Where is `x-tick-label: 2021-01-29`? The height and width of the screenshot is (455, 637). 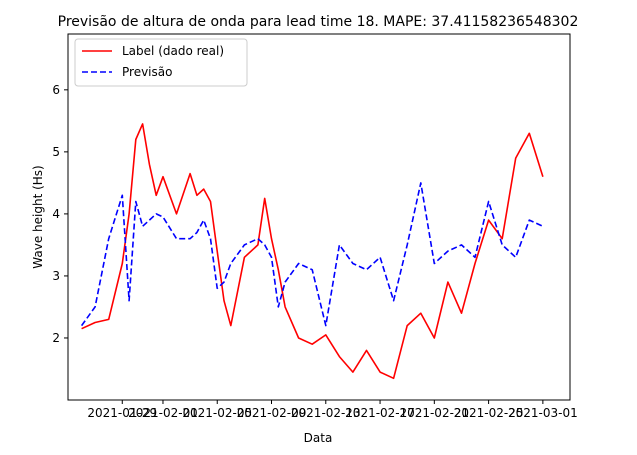 x-tick-label: 2021-01-29 is located at coordinates (122, 413).